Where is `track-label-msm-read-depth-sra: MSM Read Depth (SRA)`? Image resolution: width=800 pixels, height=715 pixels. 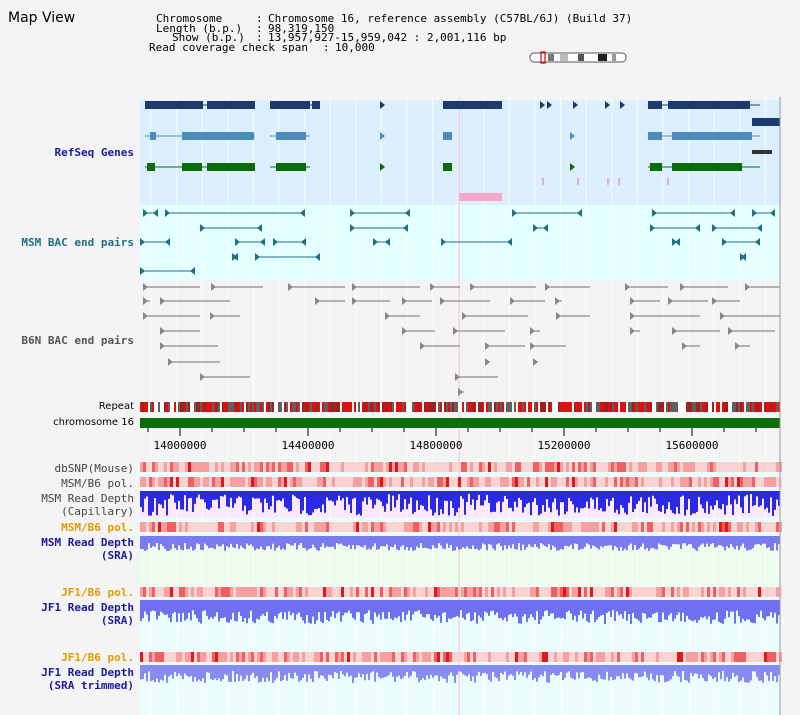
track-label-msm-read-depth-sra: MSM Read Depth (SRA) is located at coordinates (87, 549).